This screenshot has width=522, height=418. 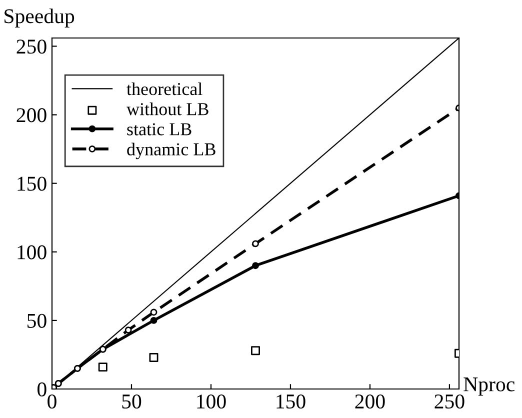 What do you see at coordinates (31, 115) in the screenshot?
I see `y-tick-label: 200` at bounding box center [31, 115].